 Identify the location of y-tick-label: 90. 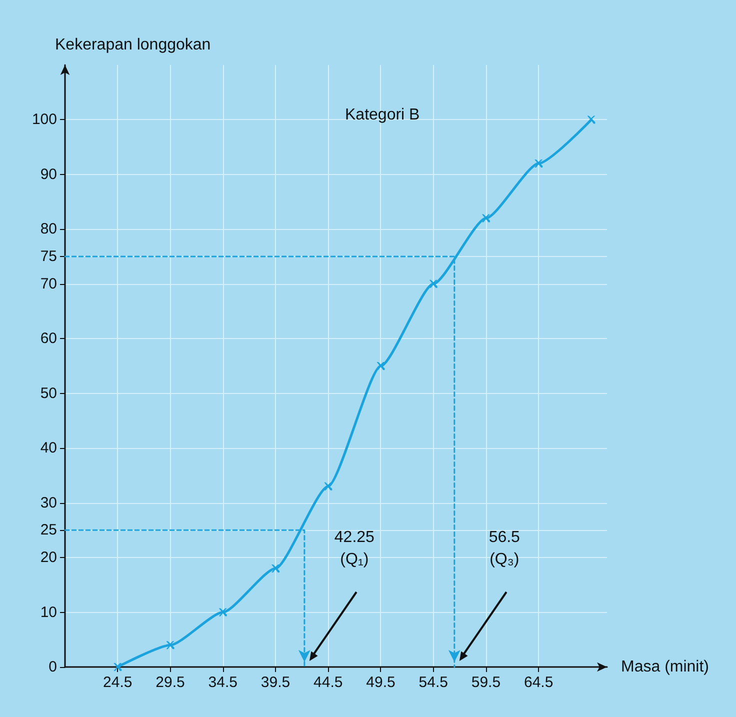
(48, 174).